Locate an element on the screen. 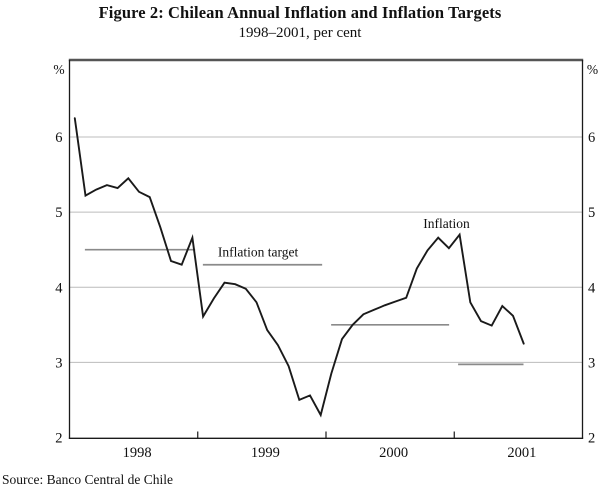  x-year-label-2000: 2000 is located at coordinates (393, 453).